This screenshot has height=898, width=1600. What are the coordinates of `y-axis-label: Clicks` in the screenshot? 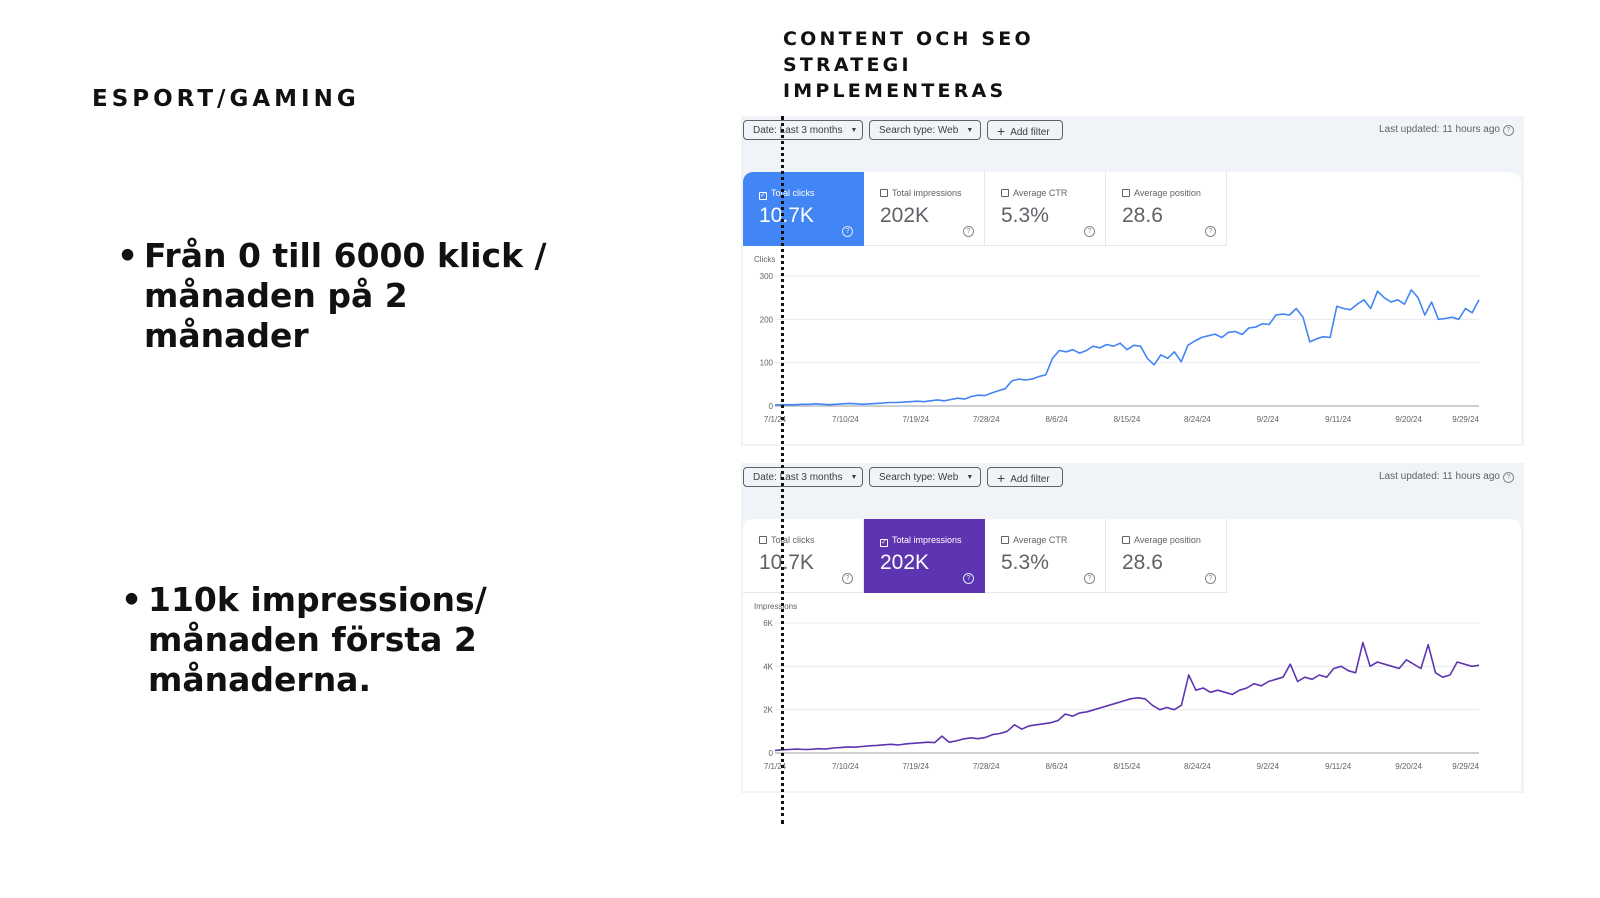 It's located at (764, 259).